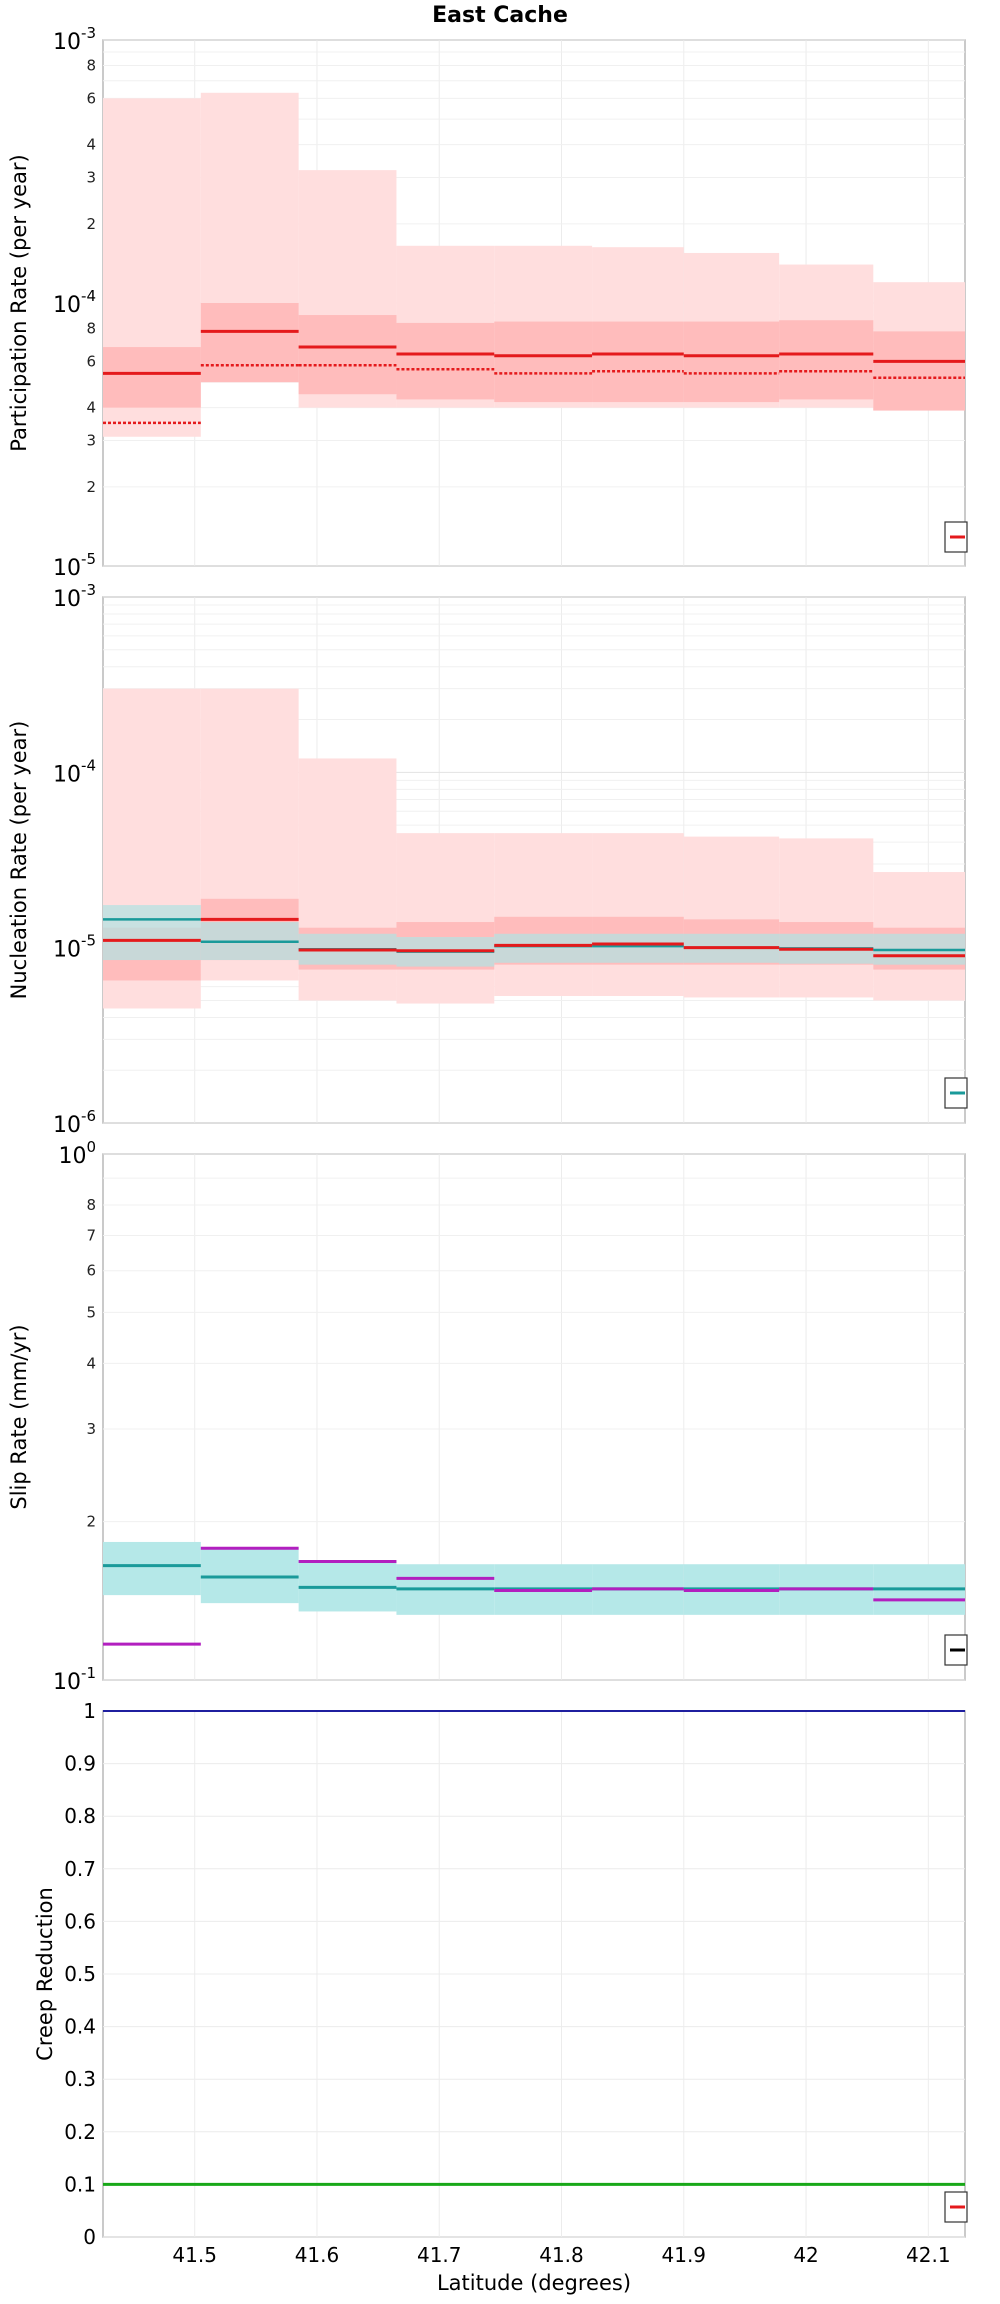  I want to click on panel-1-lines, so click(534, 377).